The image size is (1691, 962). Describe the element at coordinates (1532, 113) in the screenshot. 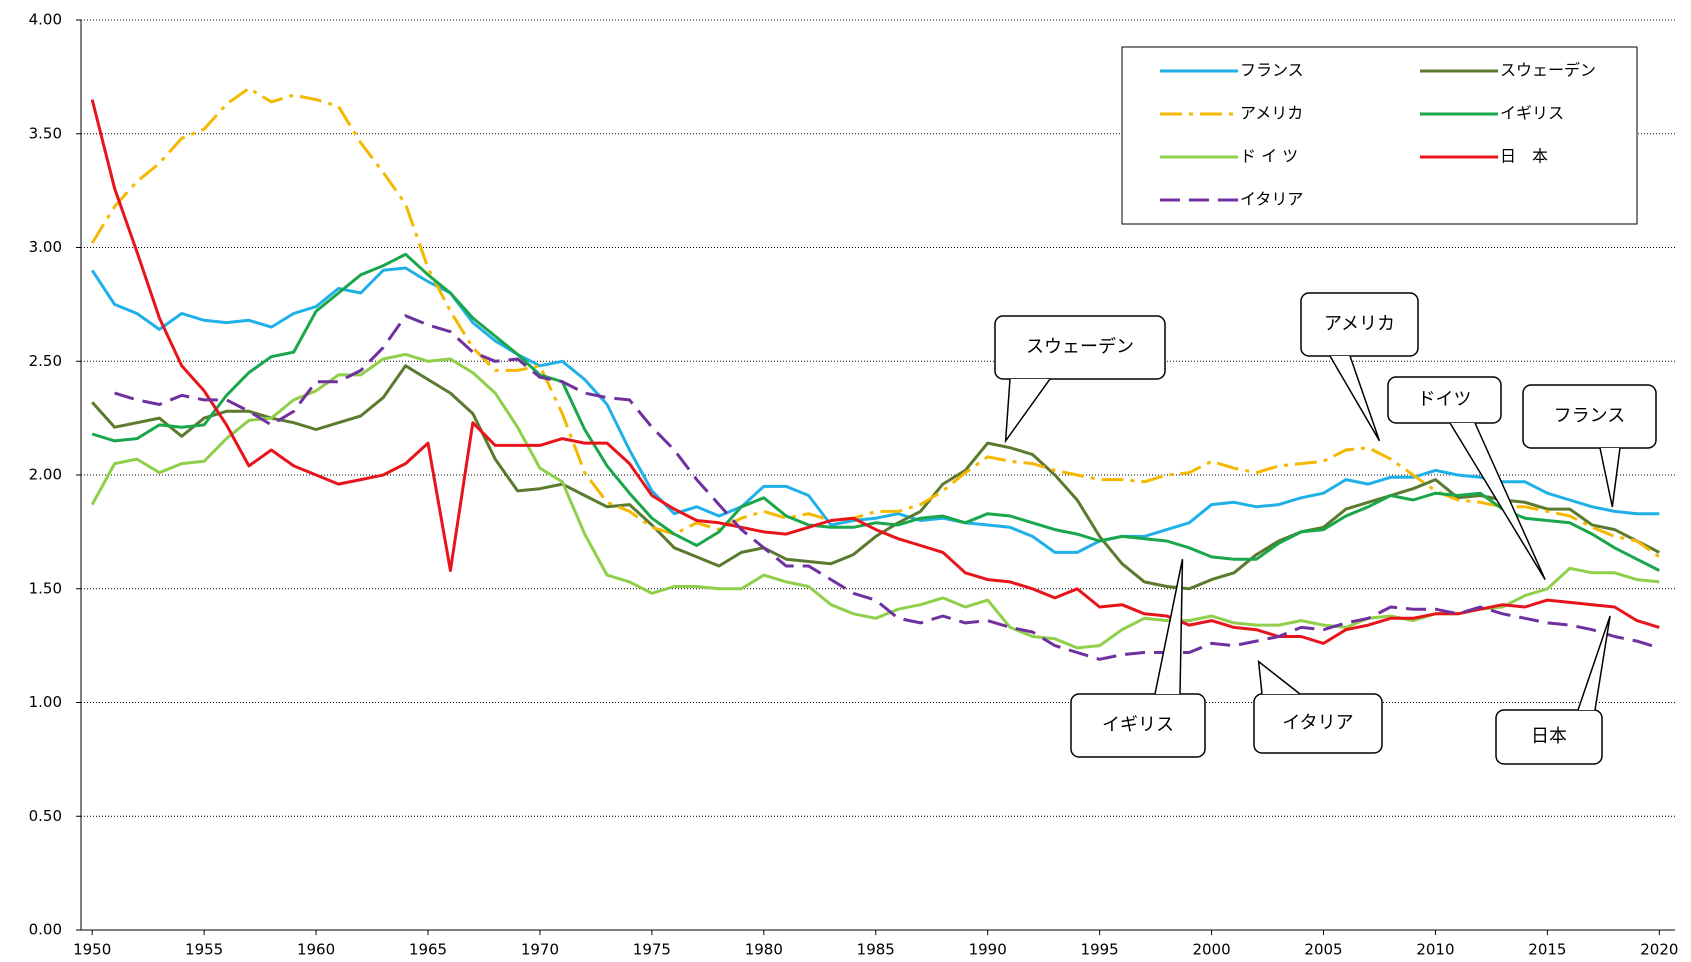

I see `legend-label: イギリス` at that location.